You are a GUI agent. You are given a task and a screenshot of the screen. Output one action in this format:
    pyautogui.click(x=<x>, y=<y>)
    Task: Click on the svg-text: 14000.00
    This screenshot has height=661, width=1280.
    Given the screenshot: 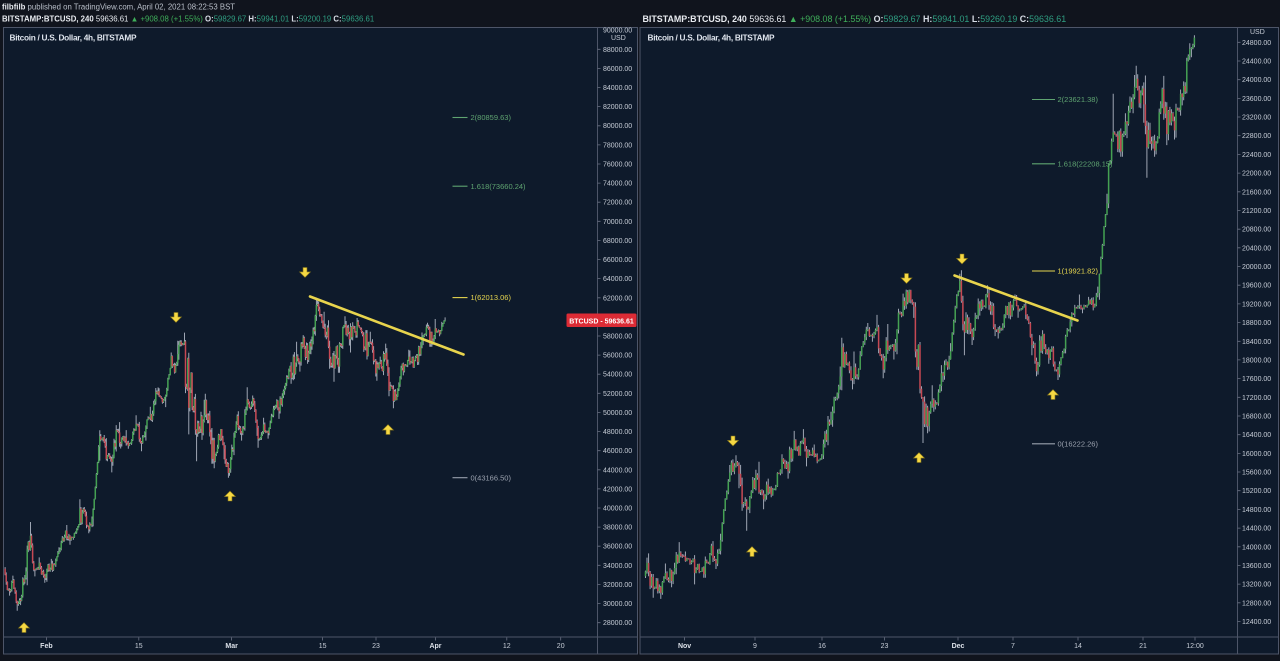 What is the action you would take?
    pyautogui.click(x=1256, y=547)
    